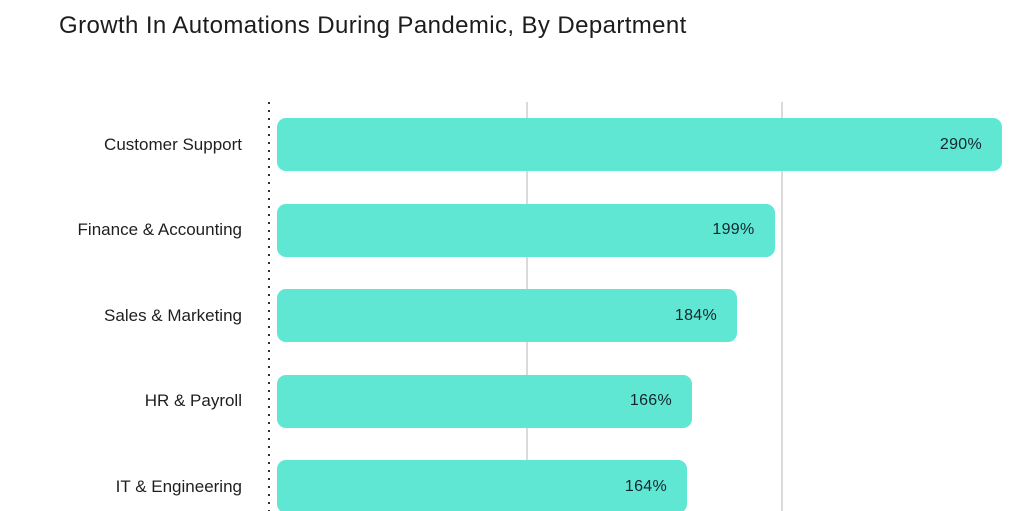 The image size is (1026, 511). Describe the element at coordinates (173, 315) in the screenshot. I see `category-label: Sales & Marketing` at that location.